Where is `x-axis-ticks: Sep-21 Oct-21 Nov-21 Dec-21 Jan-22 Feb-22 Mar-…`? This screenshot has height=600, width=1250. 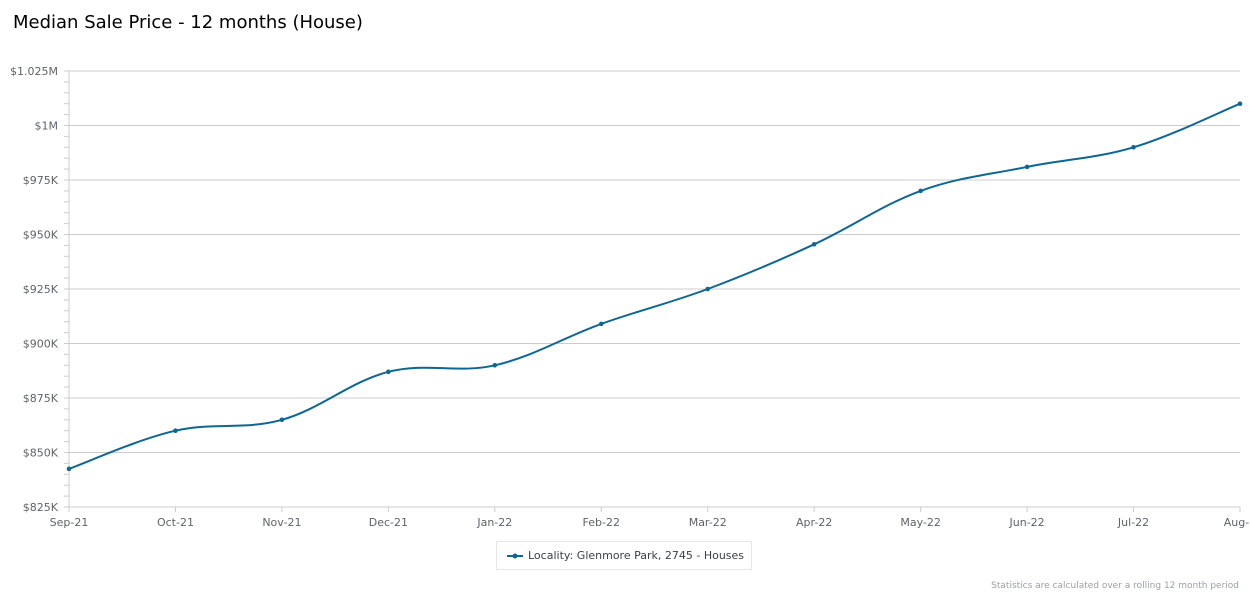
x-axis-ticks: Sep-21 Oct-21 Nov-21 Dec-21 Jan-22 Feb-22 Mar-… is located at coordinates (650, 518).